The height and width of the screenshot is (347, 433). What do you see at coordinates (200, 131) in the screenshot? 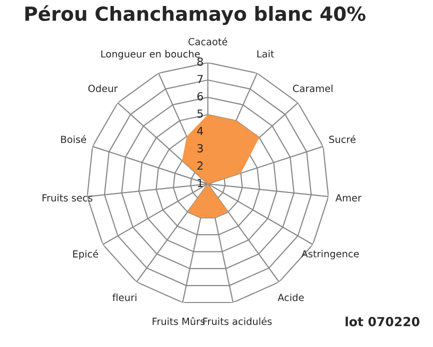
I see `y-tick-label: 4` at bounding box center [200, 131].